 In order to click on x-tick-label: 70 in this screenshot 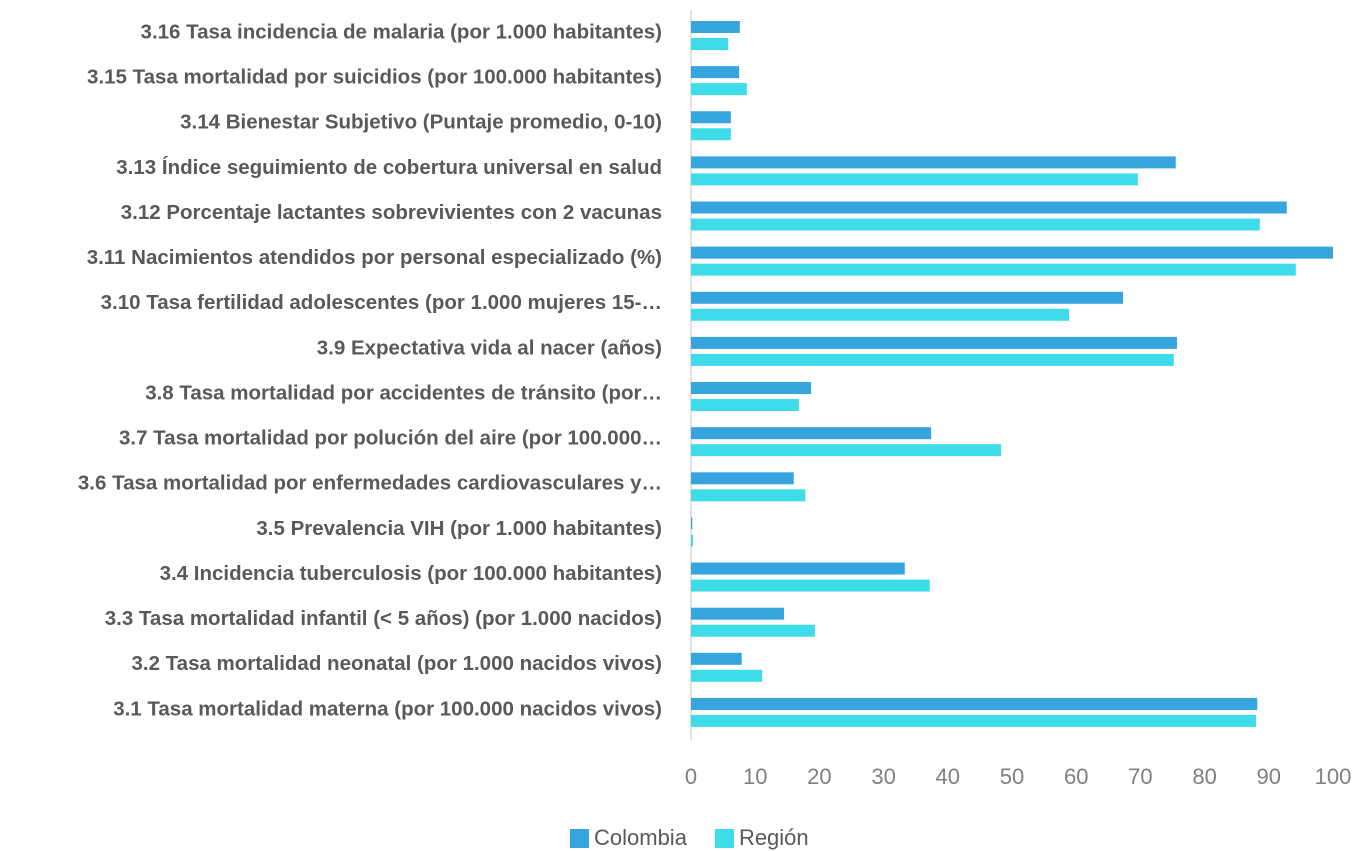, I will do `click(1140, 776)`.